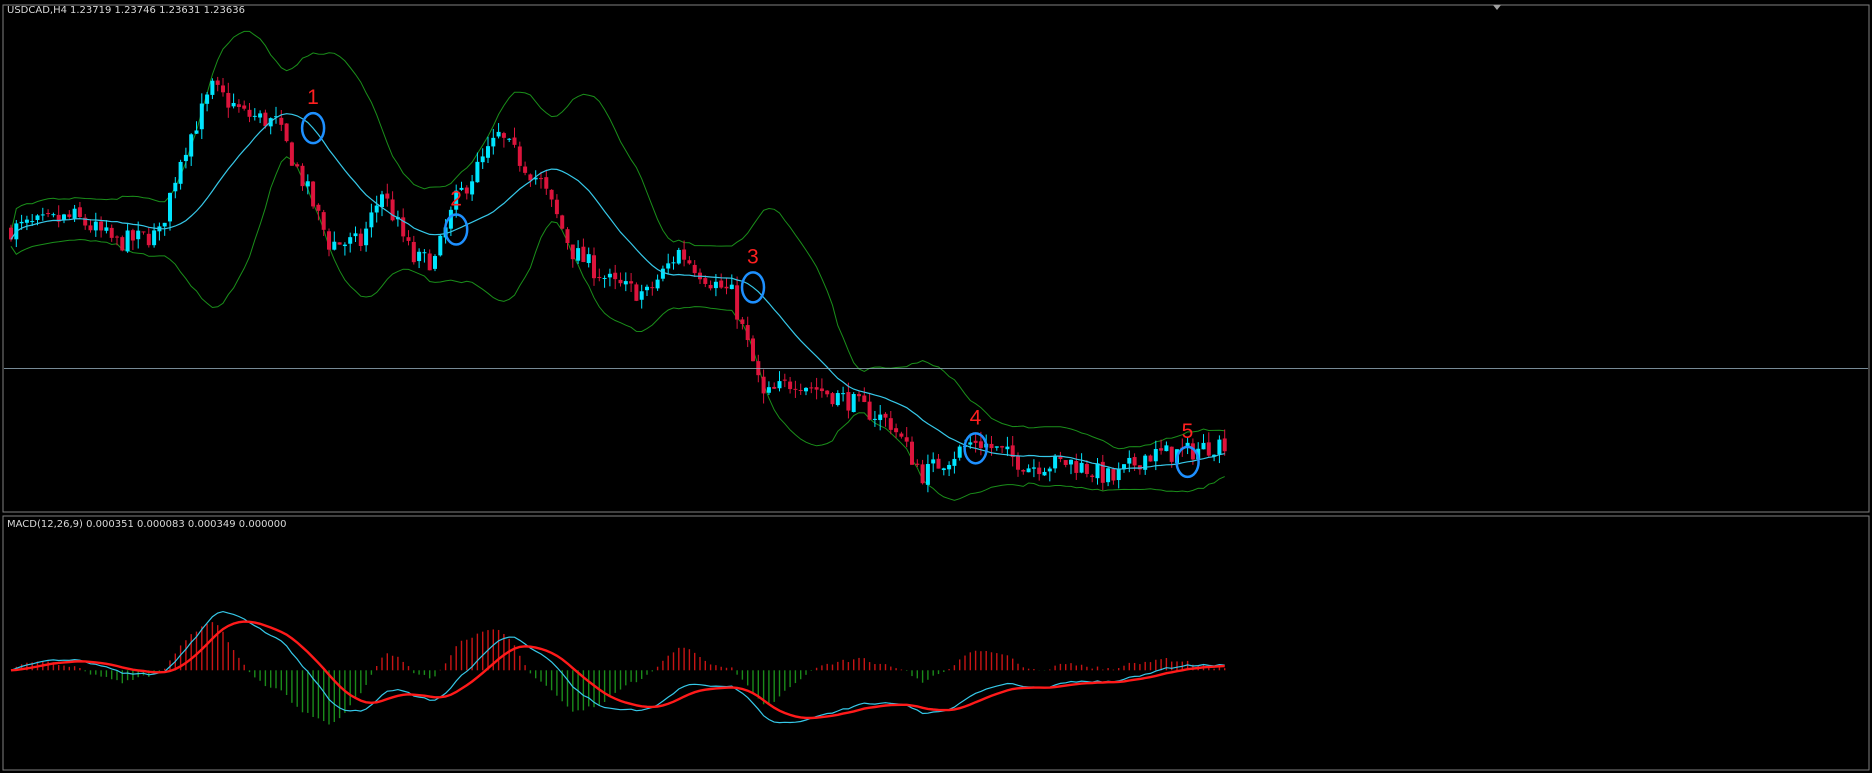 The image size is (1872, 773). I want to click on annotation-3: 3, so click(753, 274).